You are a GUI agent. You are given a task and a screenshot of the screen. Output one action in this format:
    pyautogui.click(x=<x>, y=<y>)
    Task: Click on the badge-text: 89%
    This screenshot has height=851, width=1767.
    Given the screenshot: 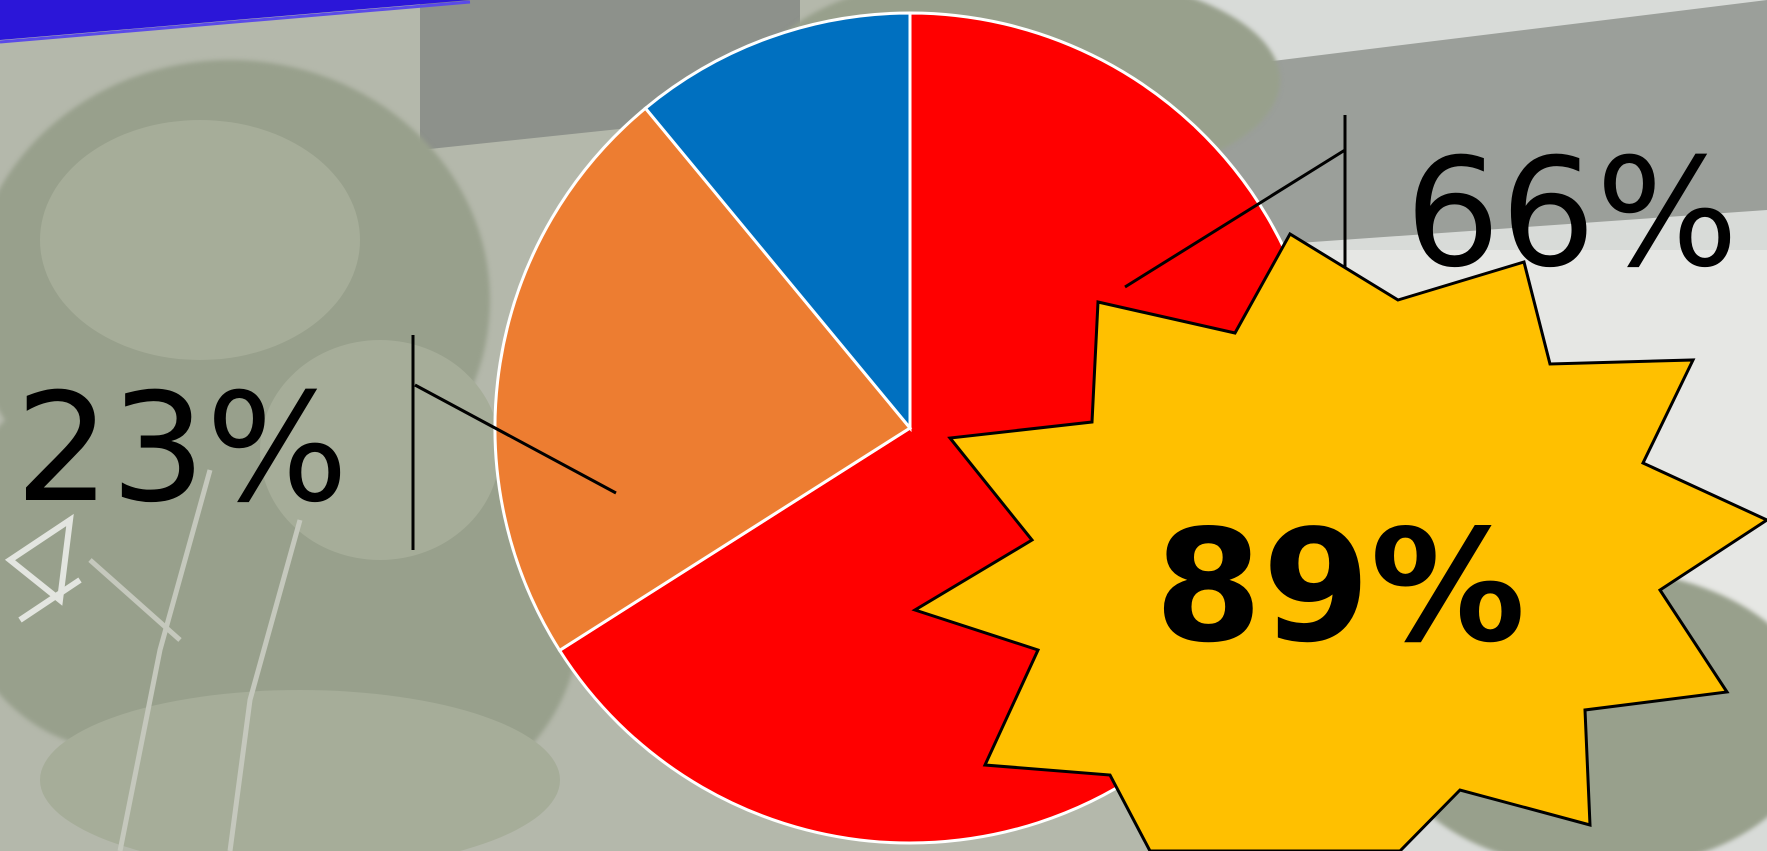 What is the action you would take?
    pyautogui.click(x=1339, y=586)
    